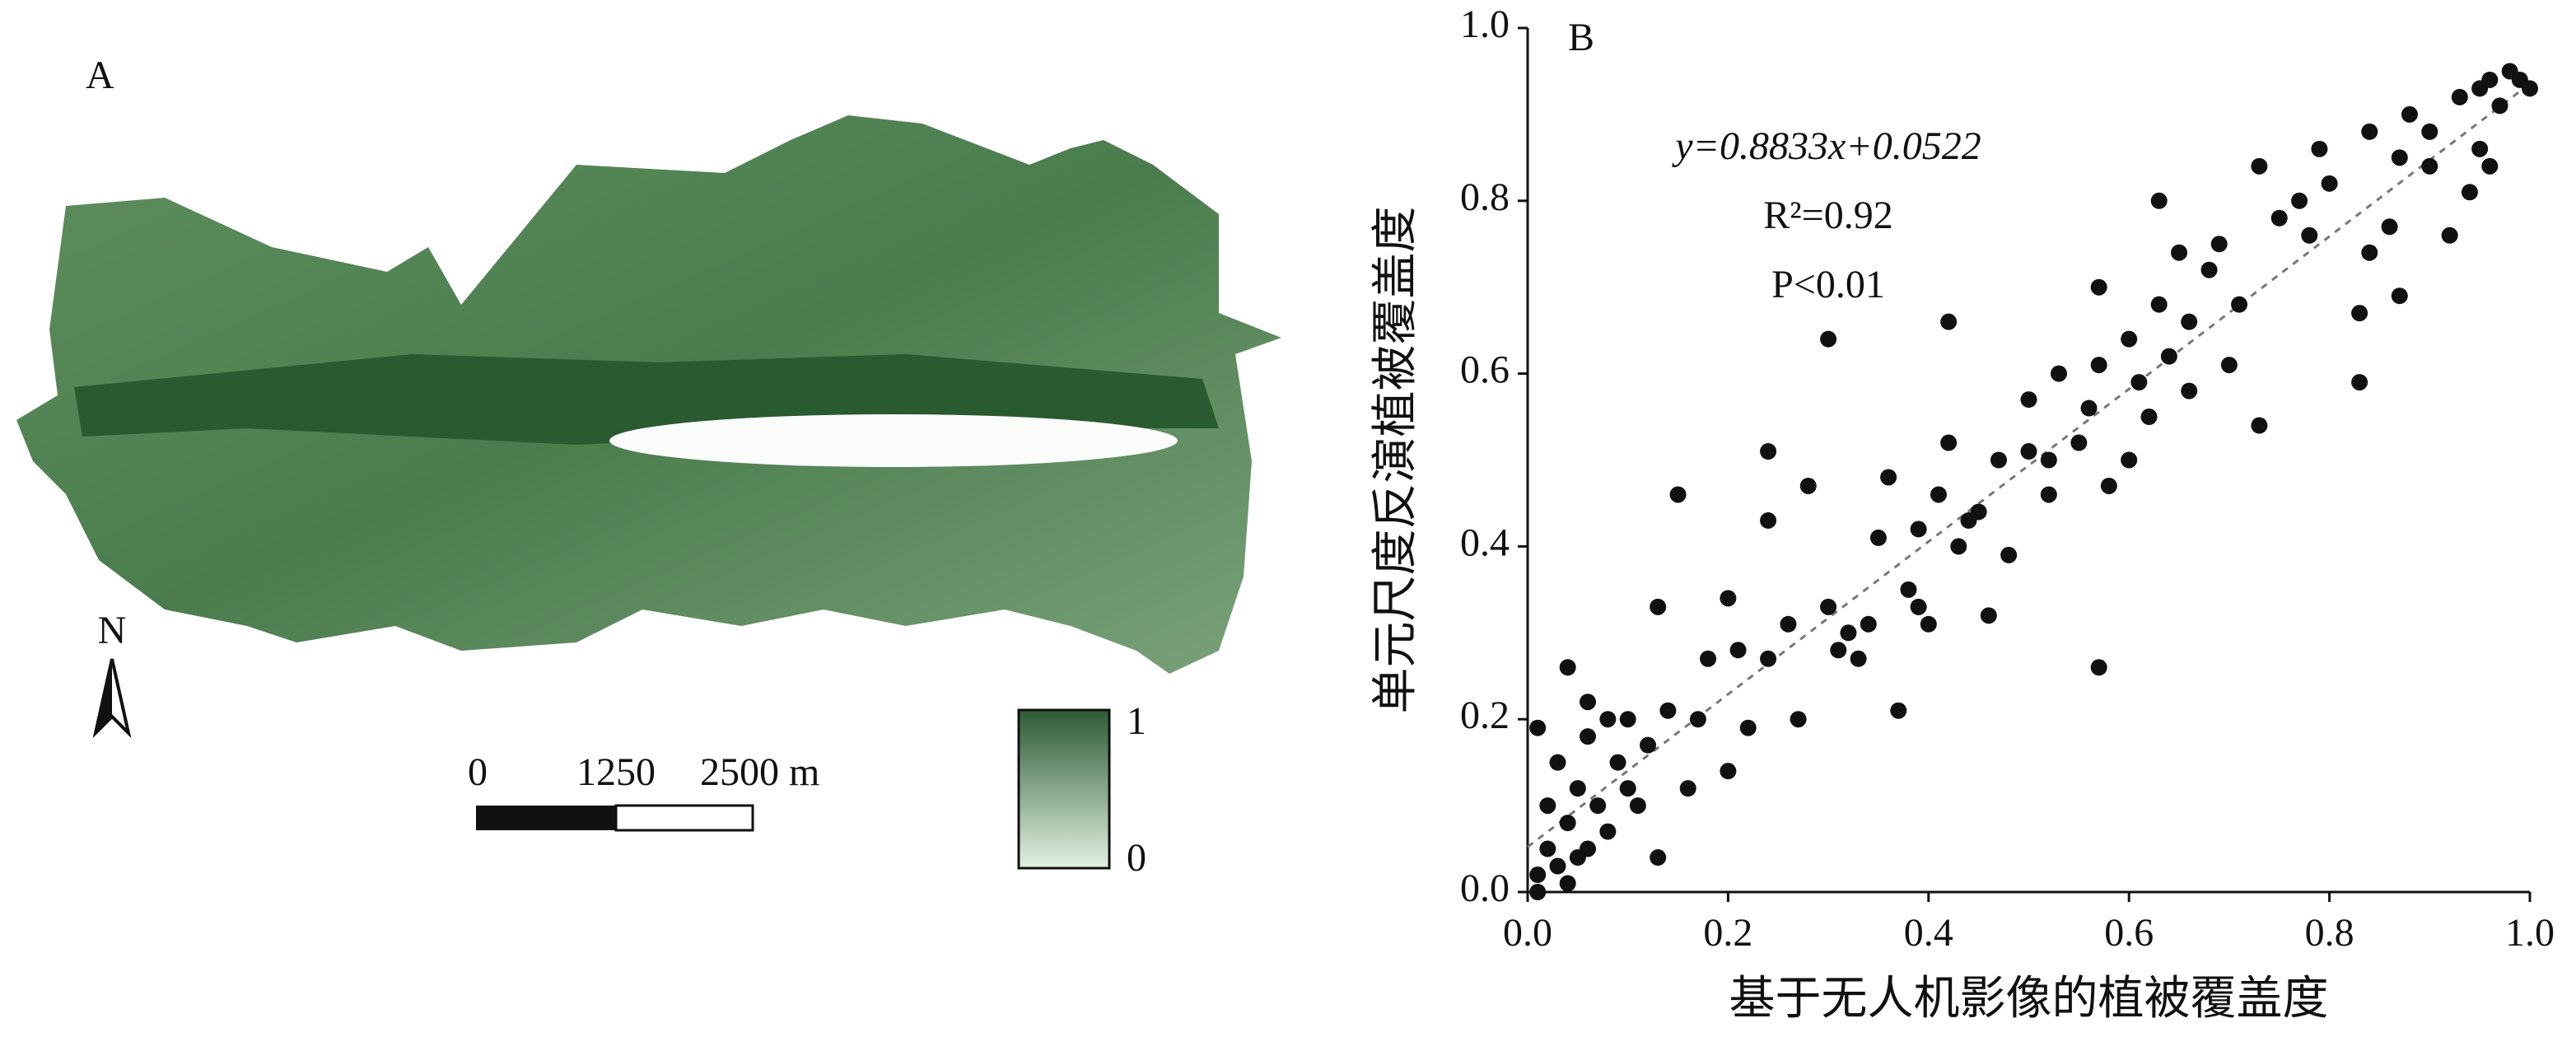 This screenshot has height=1037, width=2576. I want to click on x-tick-label: 0.0, so click(1527, 933).